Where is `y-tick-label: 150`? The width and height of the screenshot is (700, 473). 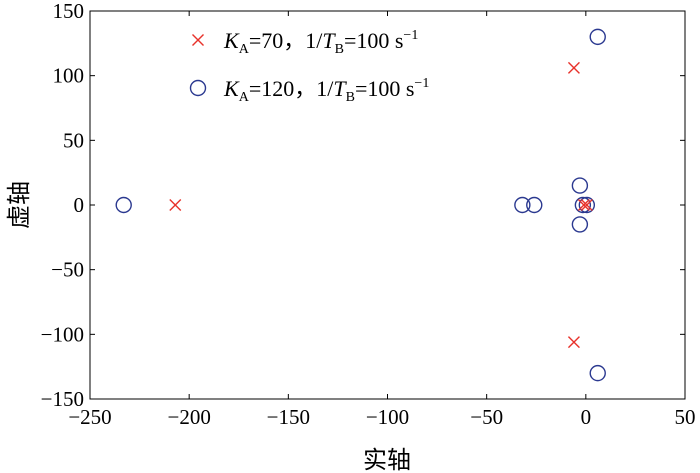 y-tick-label: 150 is located at coordinates (69, 11).